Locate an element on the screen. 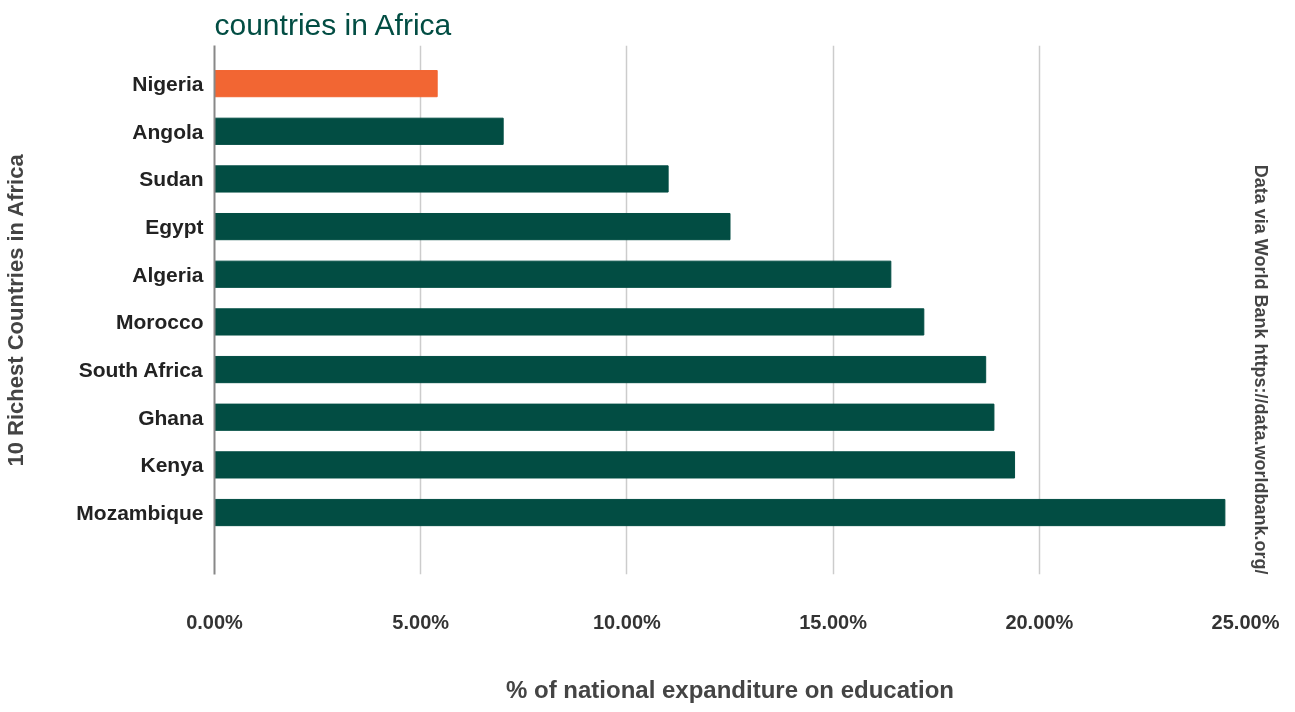 Image resolution: width=1295 pixels, height=712 pixels. y-tick-label: Angola is located at coordinates (168, 131).